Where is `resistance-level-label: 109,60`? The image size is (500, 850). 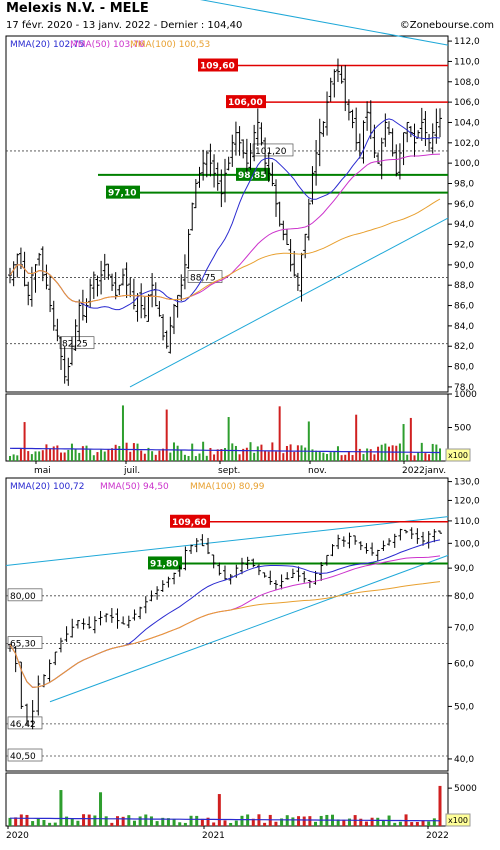
resistance-level-label: 109,60 is located at coordinates (189, 523).